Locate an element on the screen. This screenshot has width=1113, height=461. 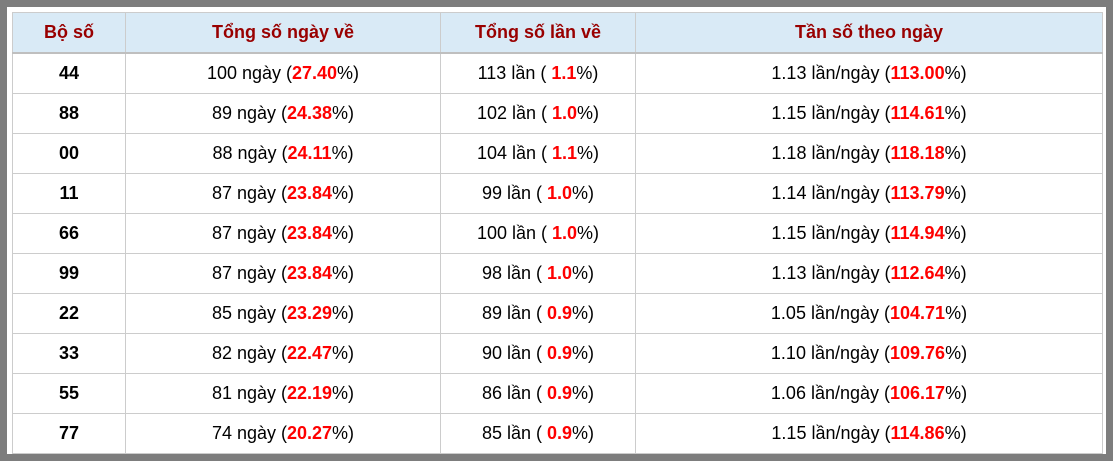
frequency-cell: 1.13 lần/ngày (113.00%) is located at coordinates (869, 73).